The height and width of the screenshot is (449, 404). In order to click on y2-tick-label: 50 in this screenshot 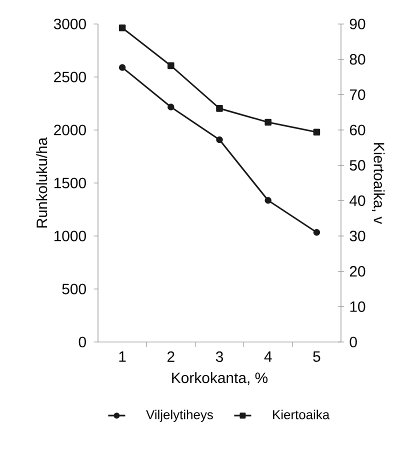, I will do `click(358, 165)`.